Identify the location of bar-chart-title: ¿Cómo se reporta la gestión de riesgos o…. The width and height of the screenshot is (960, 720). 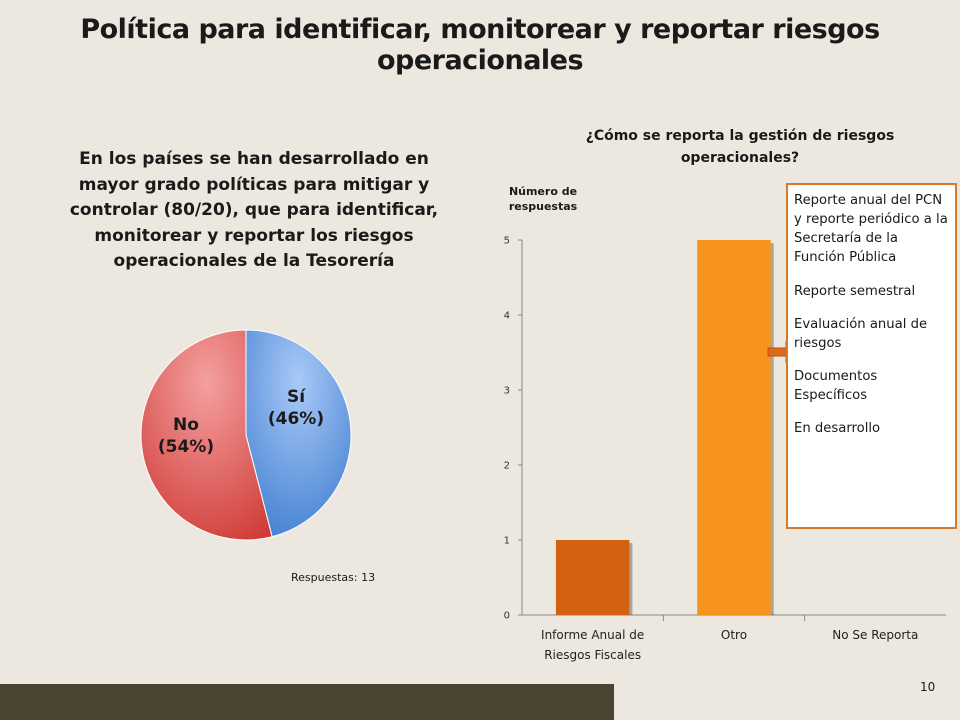
(740, 147).